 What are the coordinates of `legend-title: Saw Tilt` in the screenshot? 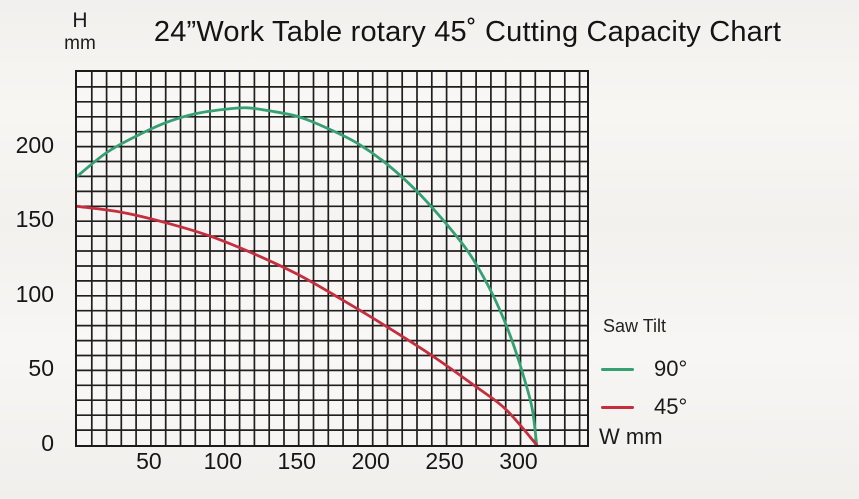 It's located at (635, 326).